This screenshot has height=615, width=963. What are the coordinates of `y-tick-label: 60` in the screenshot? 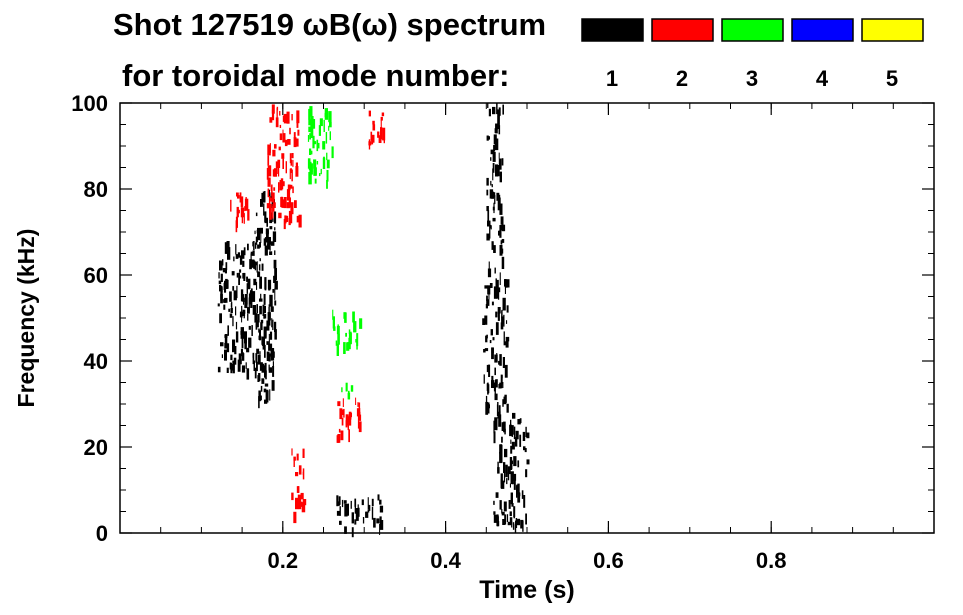 It's located at (96, 275).